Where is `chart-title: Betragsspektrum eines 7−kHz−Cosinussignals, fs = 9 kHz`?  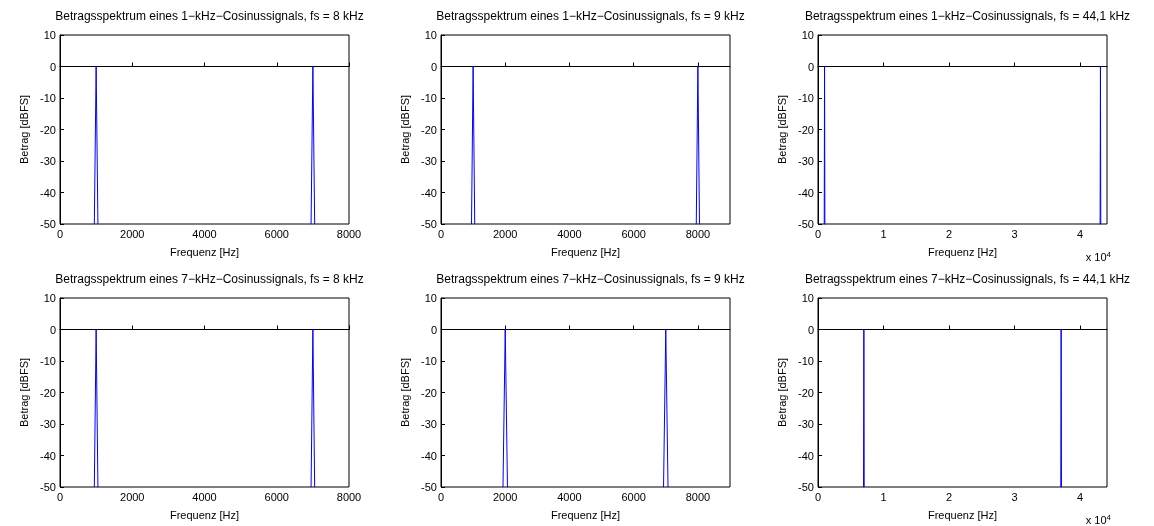
chart-title: Betragsspektrum eines 7−kHz−Cosinussignals, fs = 9 kHz is located at coordinates (590, 279).